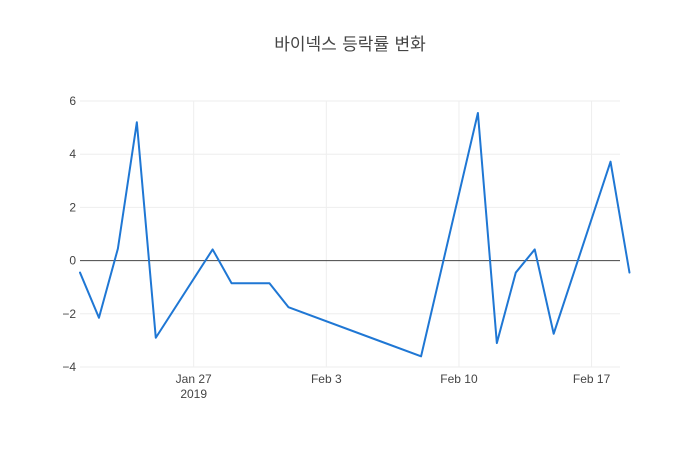  Describe the element at coordinates (69, 314) in the screenshot. I see `y-tick-label: −2` at that location.